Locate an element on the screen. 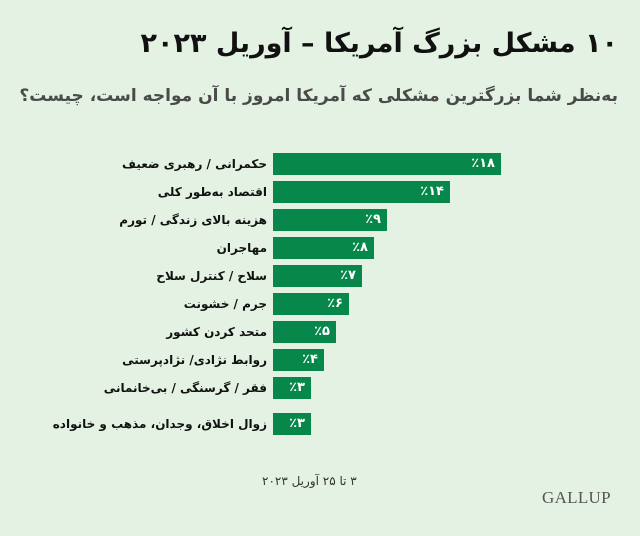 This screenshot has height=536, width=640. bar-label: فقر / گرسنگی / بی‌خانمانی is located at coordinates (185, 388).